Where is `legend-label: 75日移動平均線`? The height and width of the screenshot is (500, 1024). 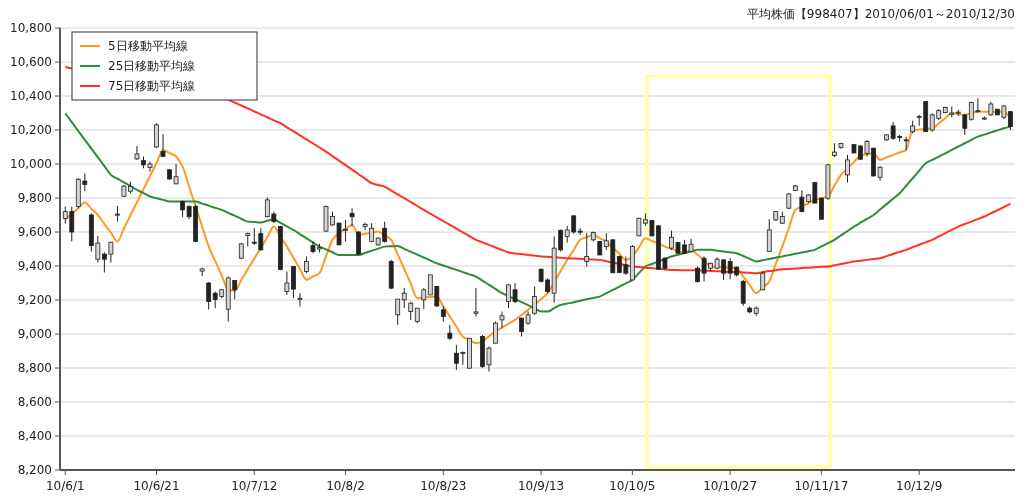
legend-label: 75日移動平均線 is located at coordinates (152, 86).